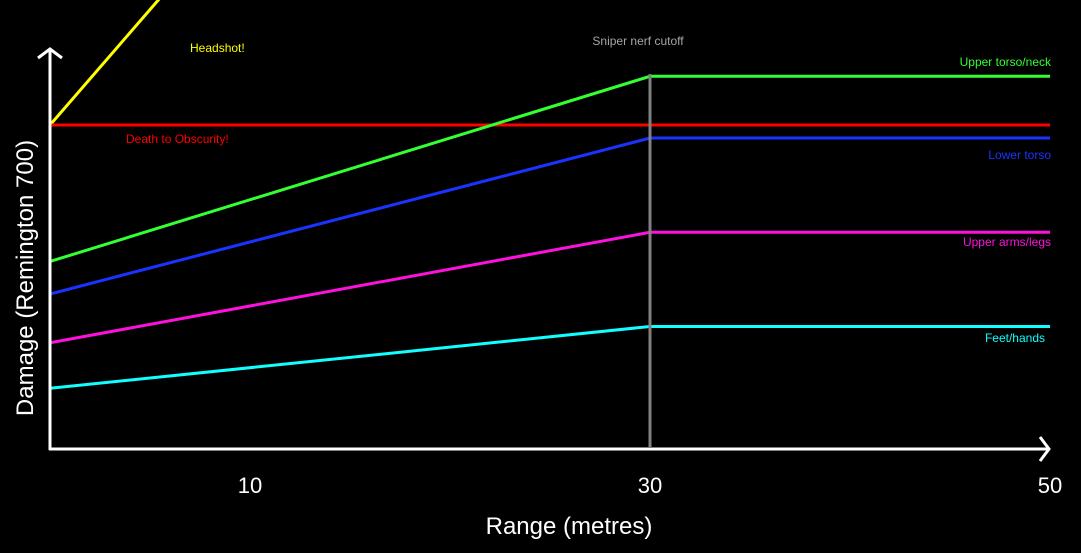 The image size is (1081, 553). Describe the element at coordinates (1050, 485) in the screenshot. I see `x-tick-label-50: 50` at that location.